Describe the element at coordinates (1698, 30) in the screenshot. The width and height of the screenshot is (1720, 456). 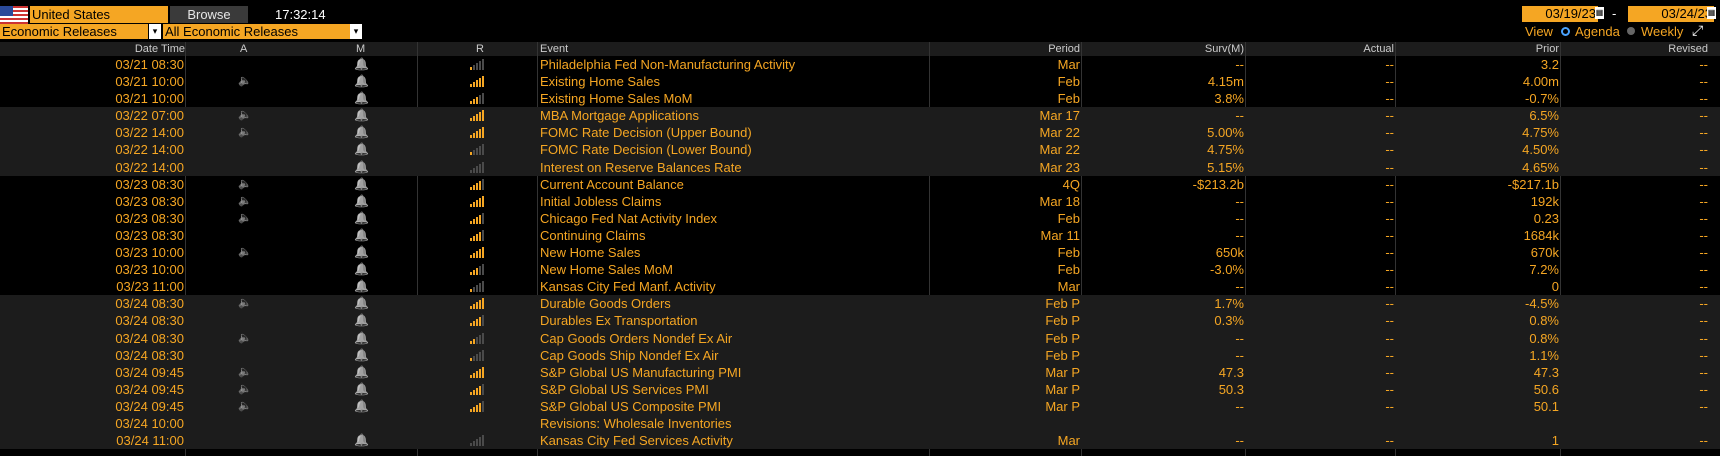
I see `expand-icon: ⤢` at that location.